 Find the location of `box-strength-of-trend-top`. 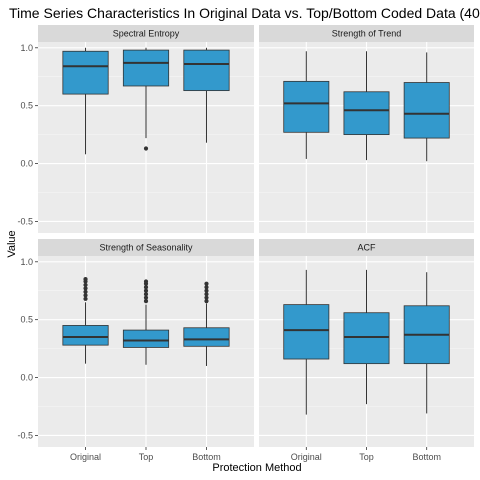

box-strength-of-trend-top is located at coordinates (366, 106).